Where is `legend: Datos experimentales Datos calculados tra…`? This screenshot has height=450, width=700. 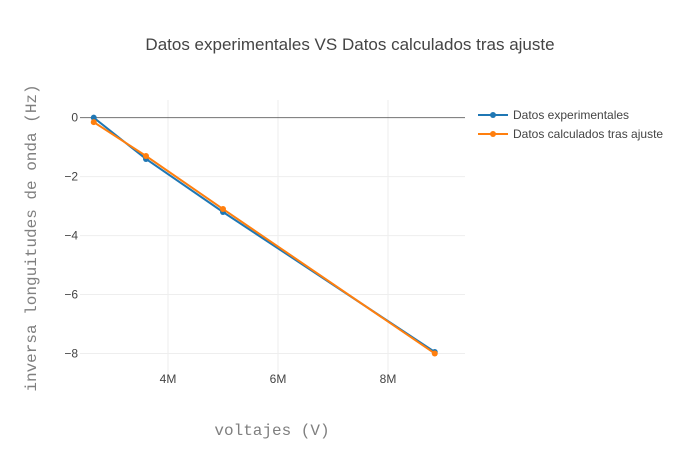
legend: Datos experimentales Datos calculados tra… is located at coordinates (570, 124).